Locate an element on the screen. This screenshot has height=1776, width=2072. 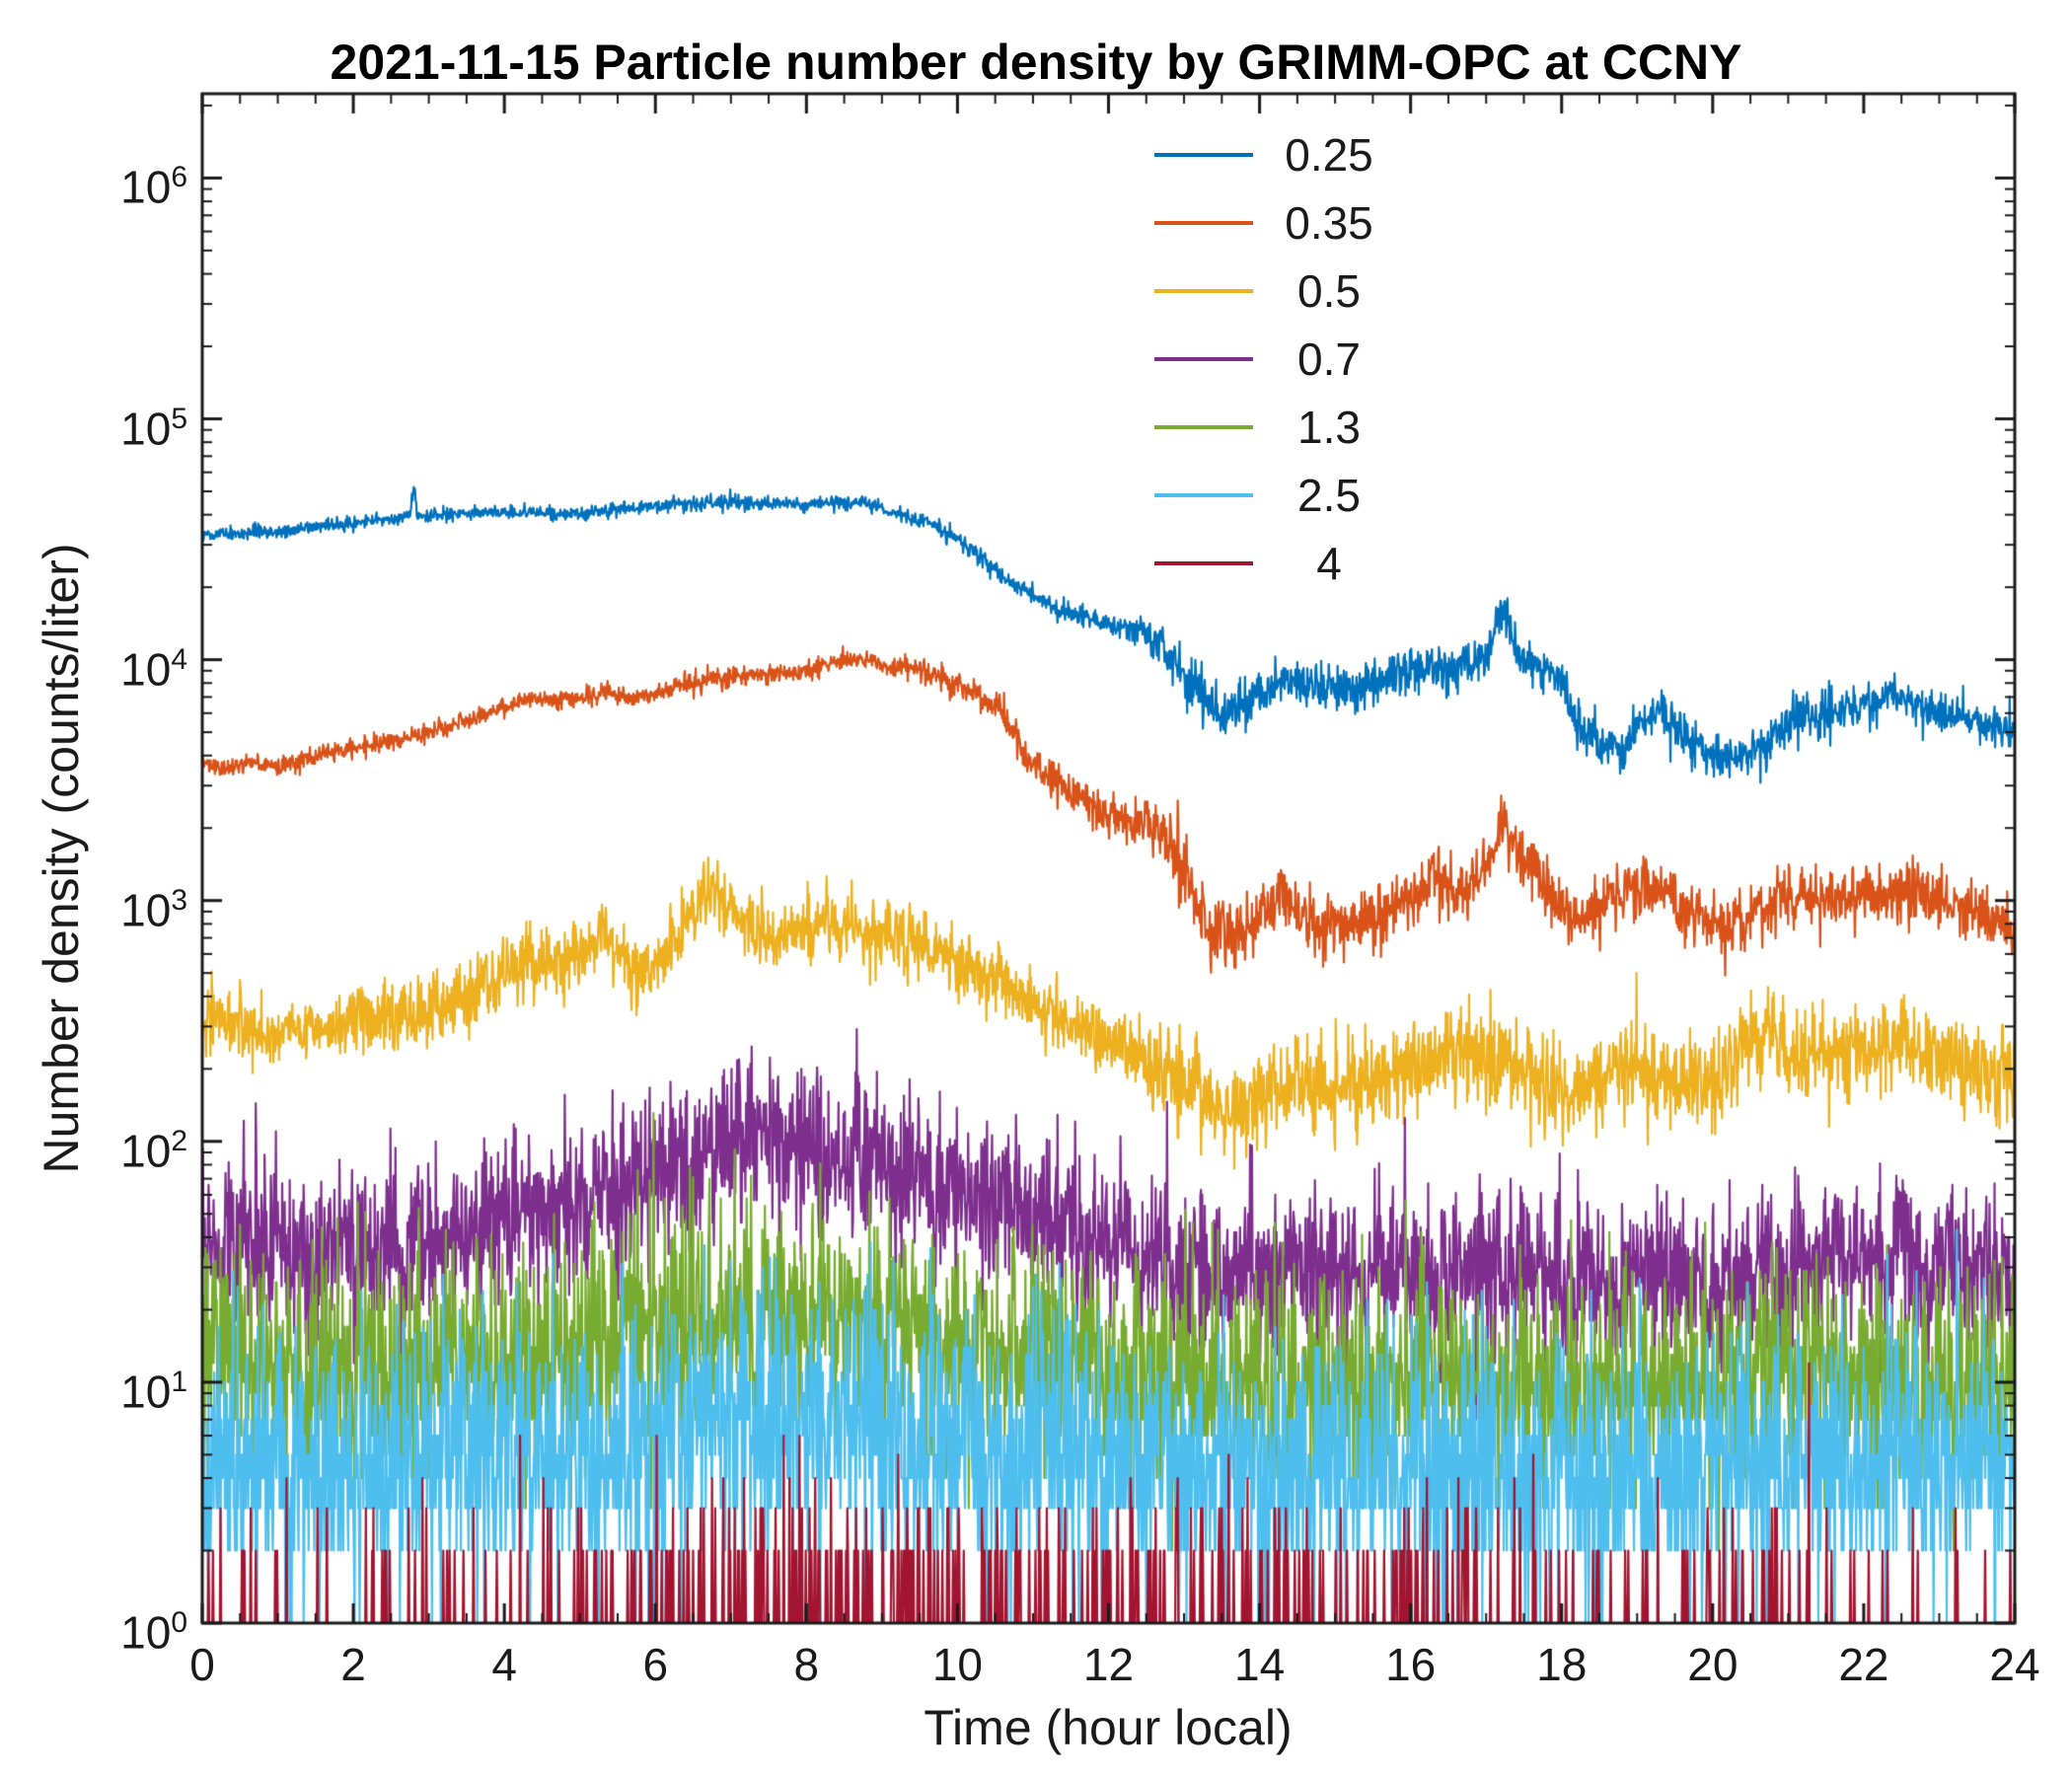
x-axis-label: Time (hour local) is located at coordinates (1108, 1728).